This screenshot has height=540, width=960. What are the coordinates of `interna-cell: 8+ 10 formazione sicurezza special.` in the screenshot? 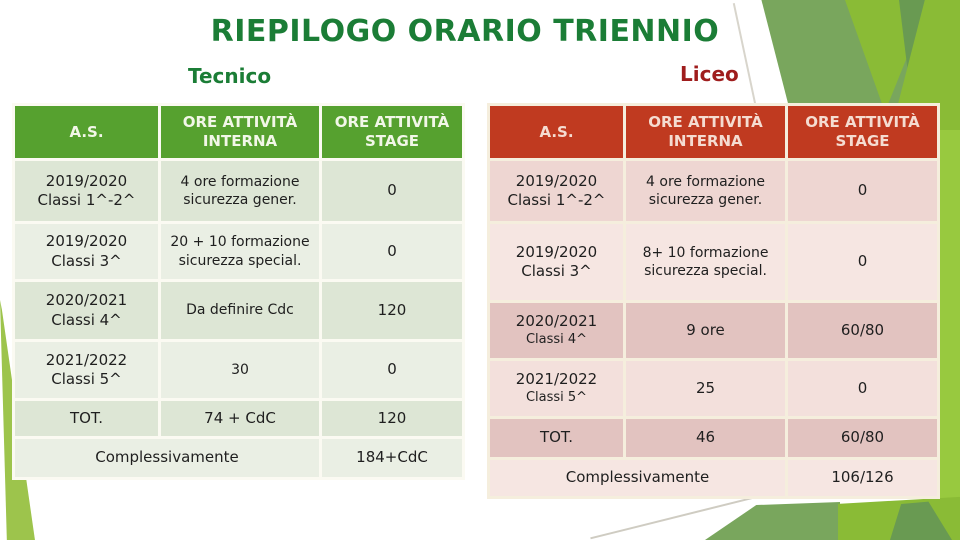 It's located at (705, 262).